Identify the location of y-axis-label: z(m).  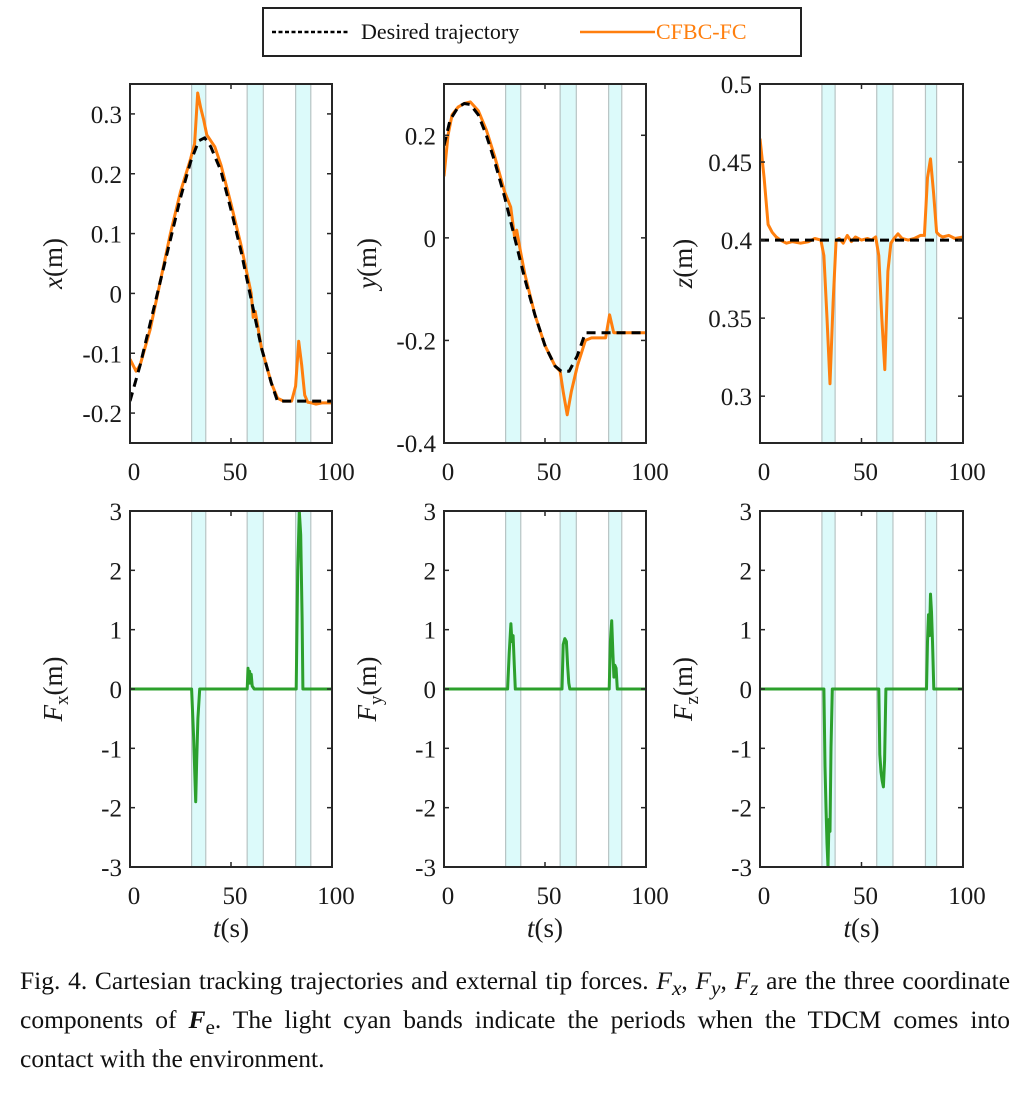
(683, 264).